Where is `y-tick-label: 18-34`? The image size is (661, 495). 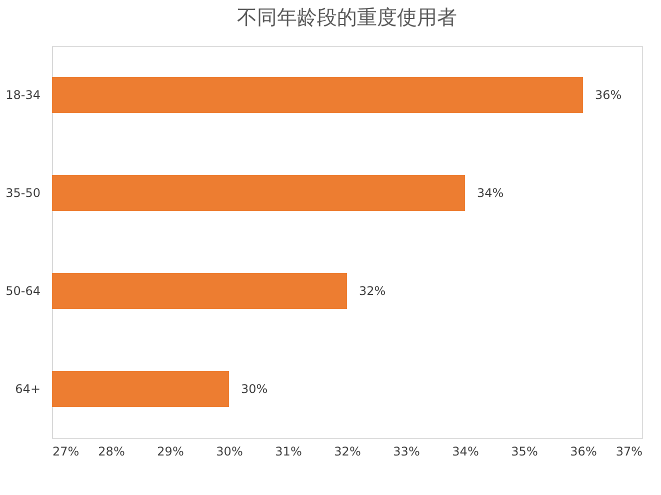 y-tick-label: 18-34 is located at coordinates (23, 95).